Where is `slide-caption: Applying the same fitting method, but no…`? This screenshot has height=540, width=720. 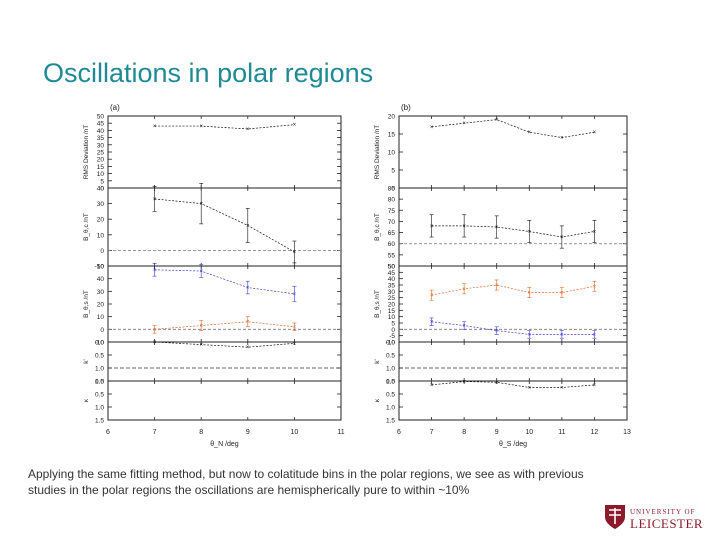
slide-caption: Applying the same fitting method, but no… is located at coordinates (306, 482).